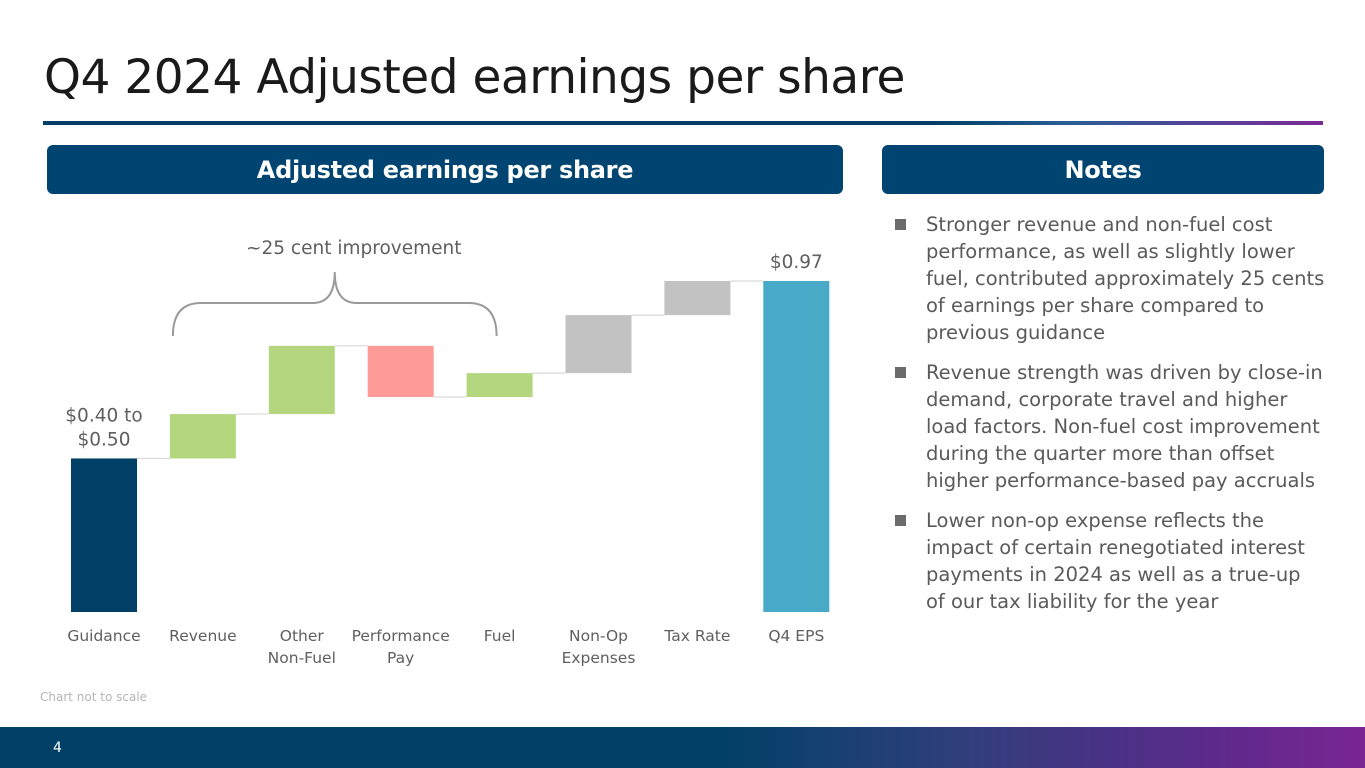  I want to click on page-title: Q4 2024 Adjusted earnings per share, so click(474, 77).